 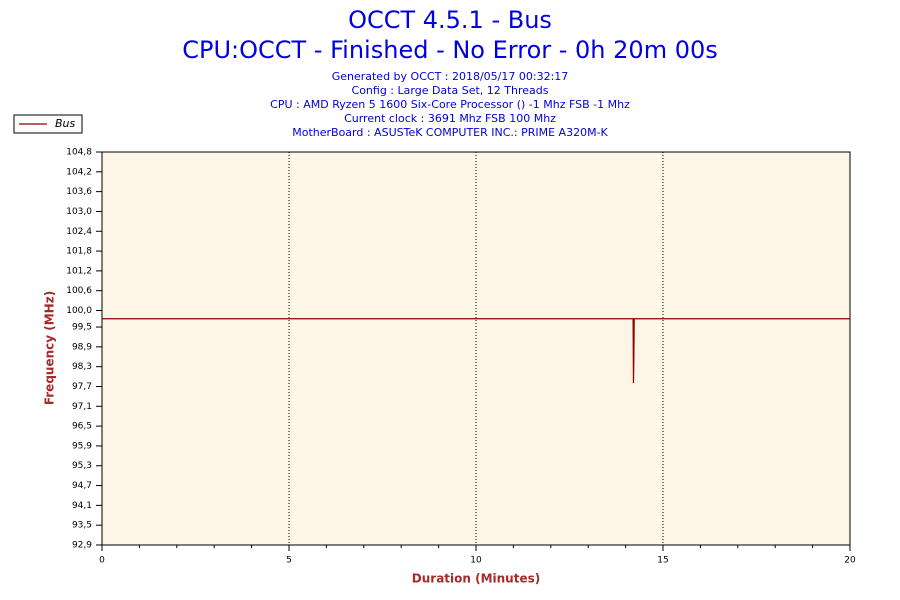 What do you see at coordinates (79, 291) in the screenshot?
I see `y-tick-label: 100,6` at bounding box center [79, 291].